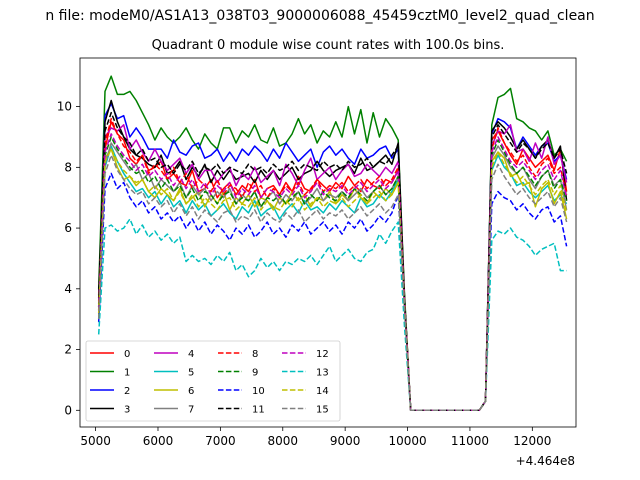 The image size is (640, 480). What do you see at coordinates (191, 391) in the screenshot?
I see `legend-label-6: 6` at bounding box center [191, 391].